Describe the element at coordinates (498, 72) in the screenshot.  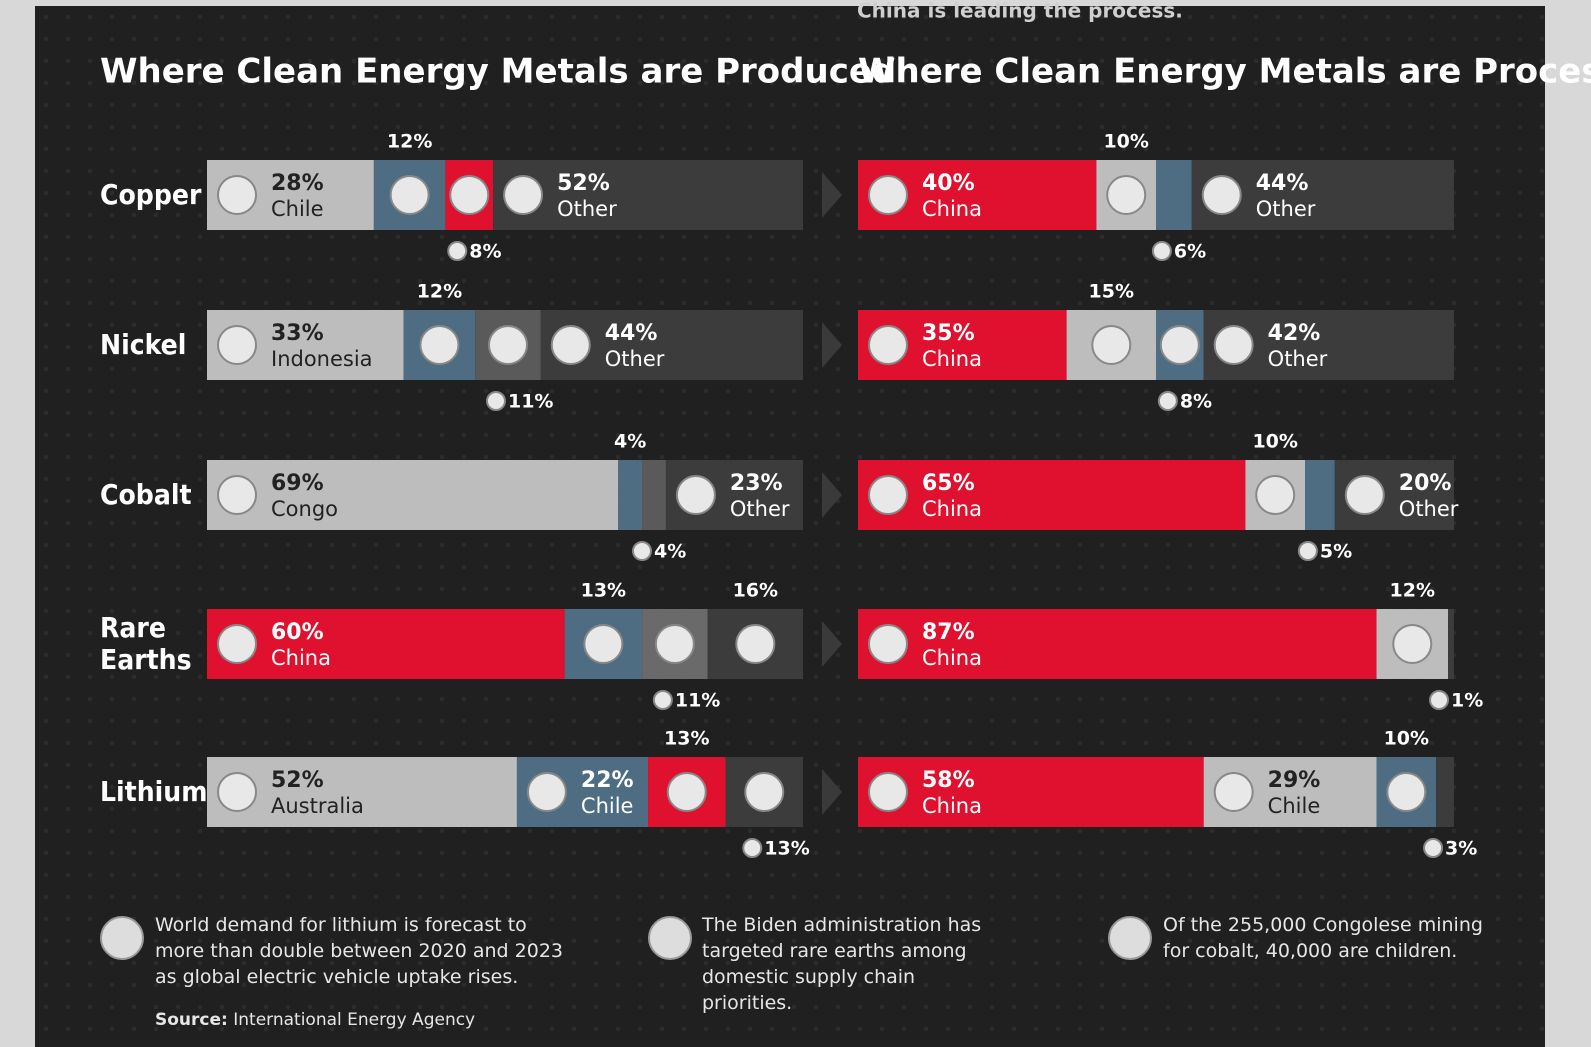
I see `chart-title: Where Clean Energy Metals are Produced` at that location.